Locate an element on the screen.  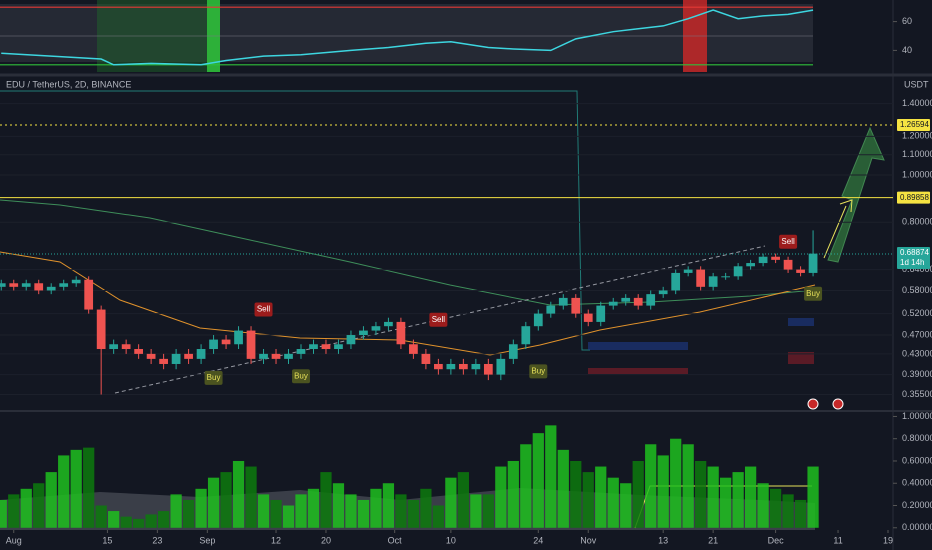
x-tick-label: Nov is located at coordinates (588, 540).